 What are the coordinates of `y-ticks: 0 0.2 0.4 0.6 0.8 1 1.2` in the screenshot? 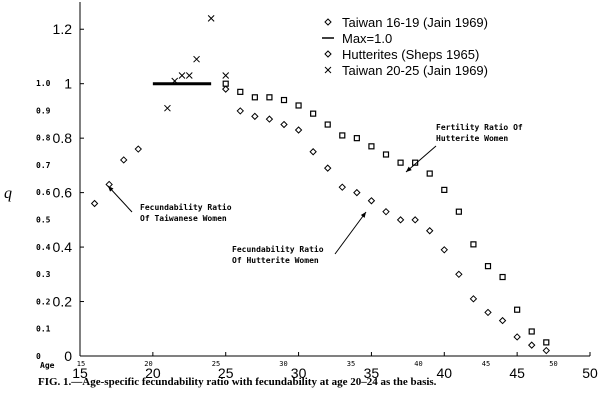 It's located at (68, 192).